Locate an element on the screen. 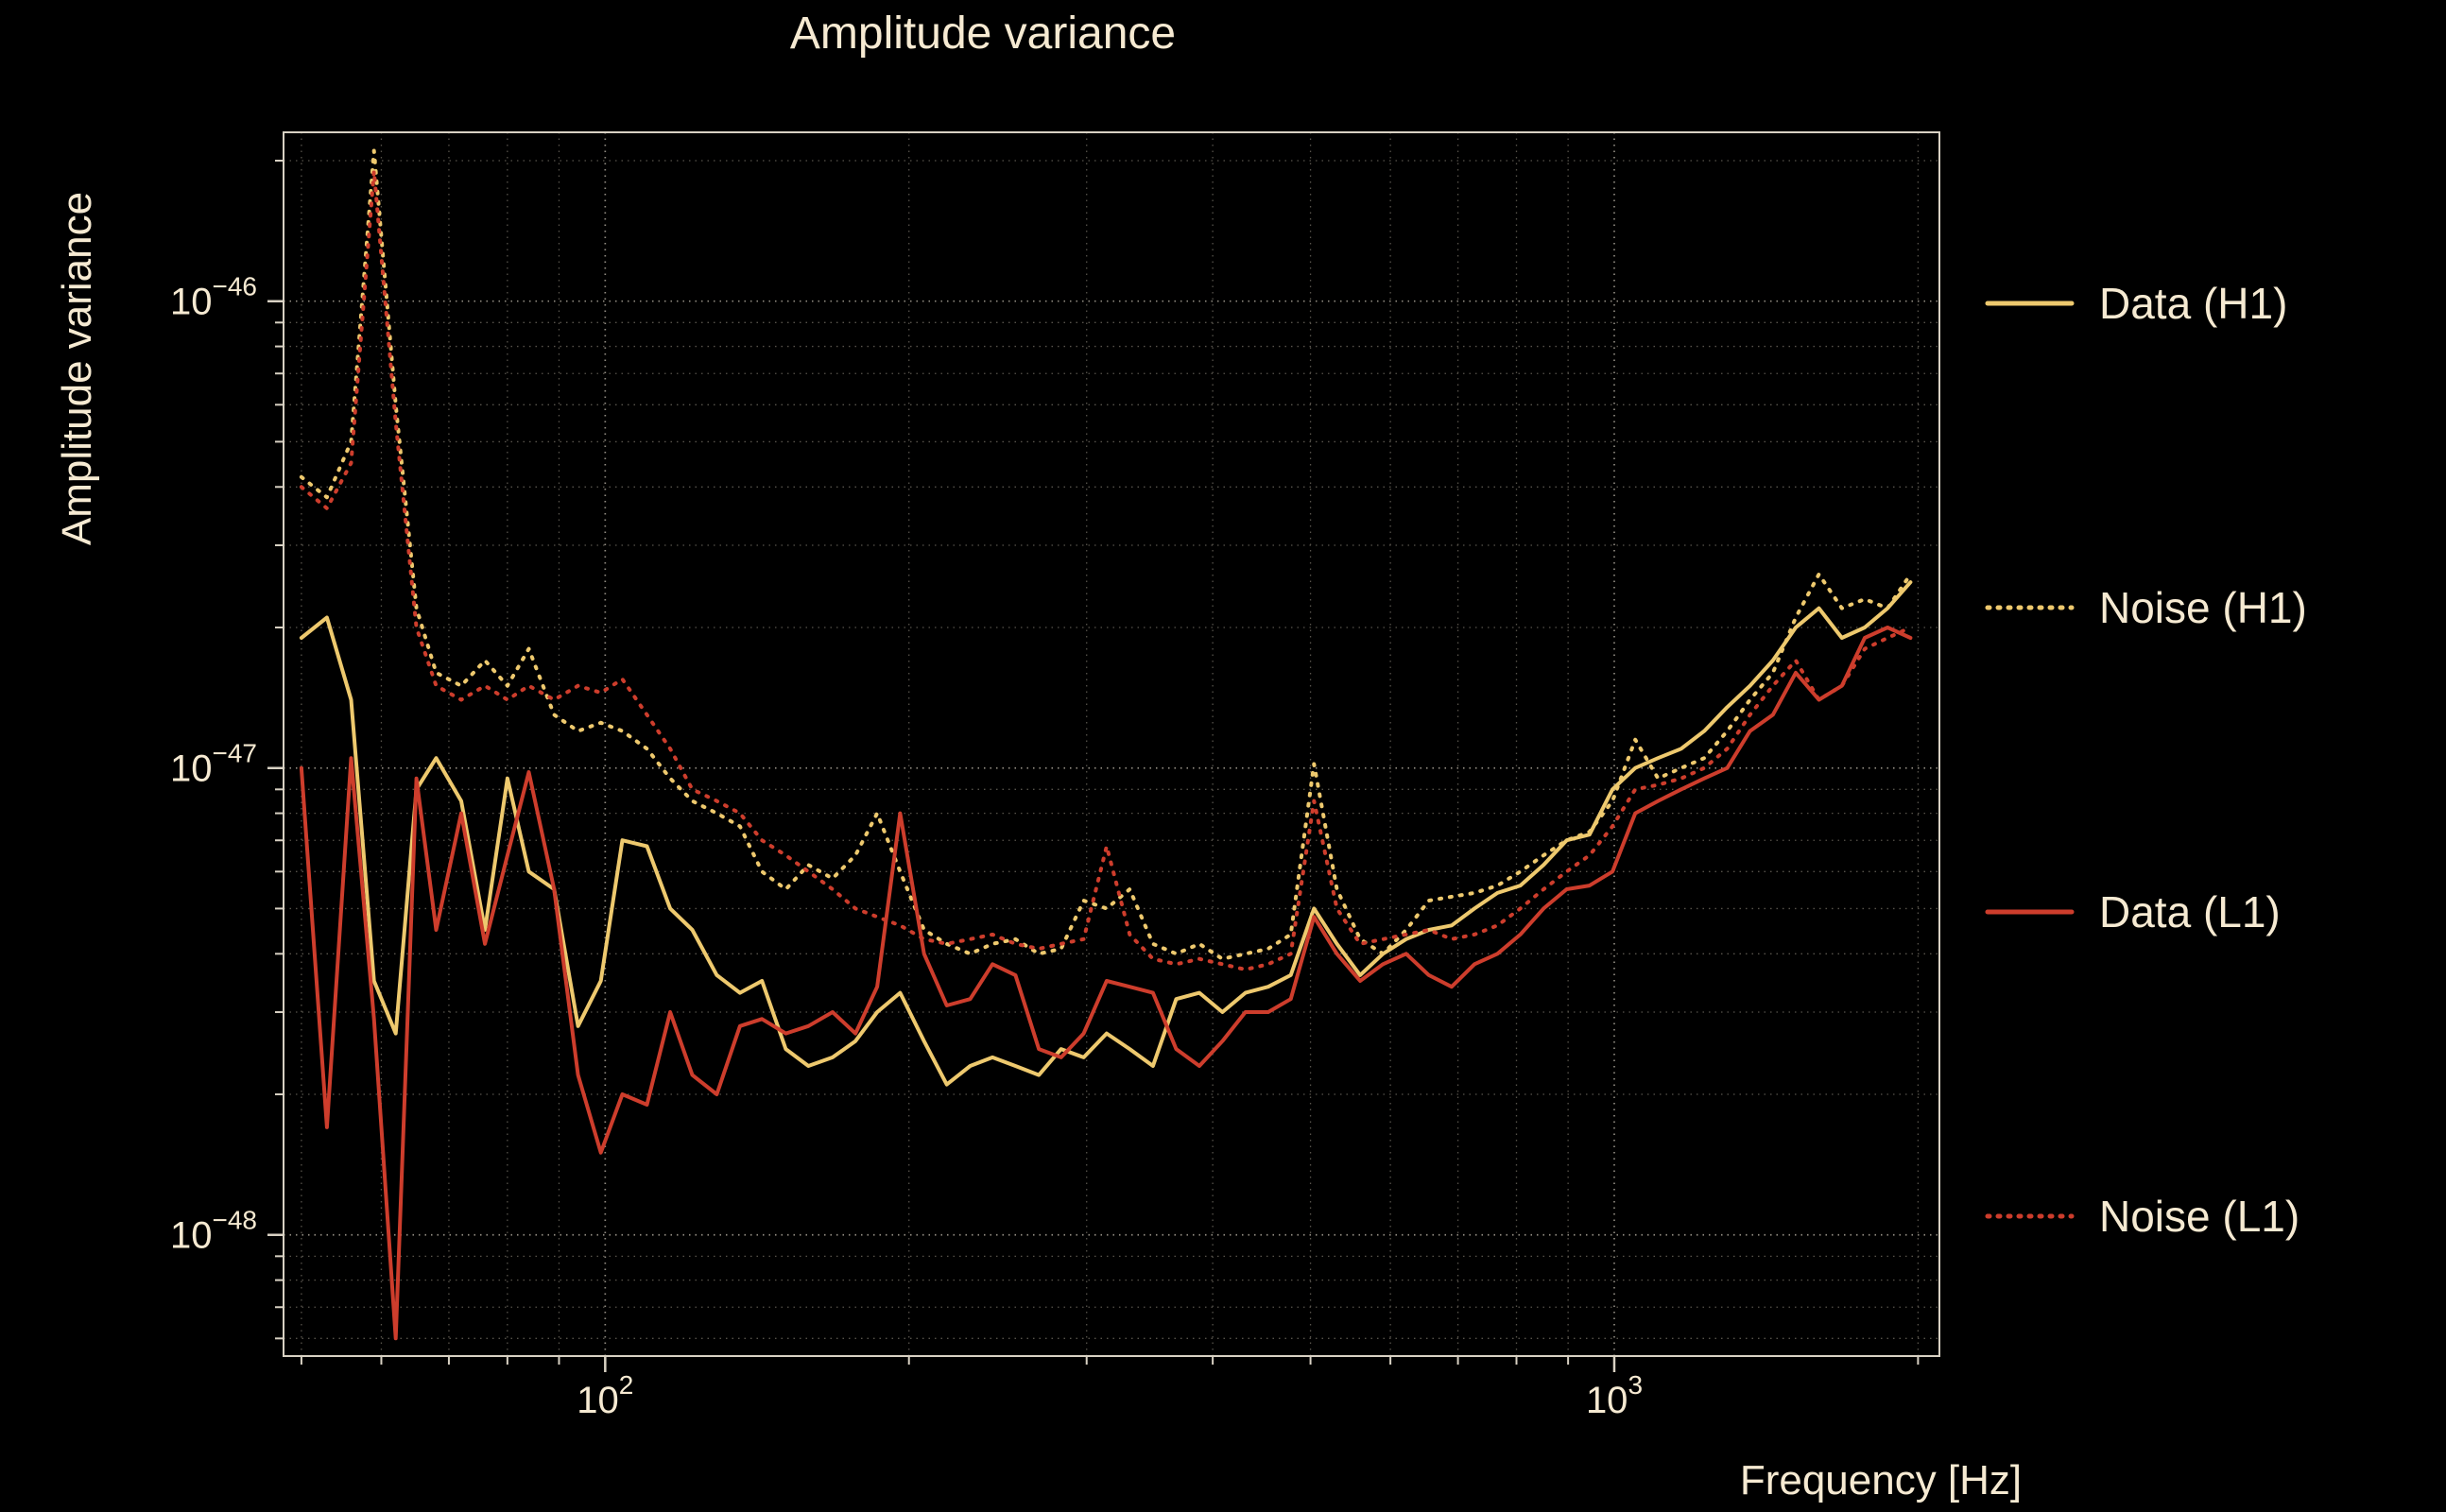  legend-label-data-h1: Data (H1) is located at coordinates (2193, 303).